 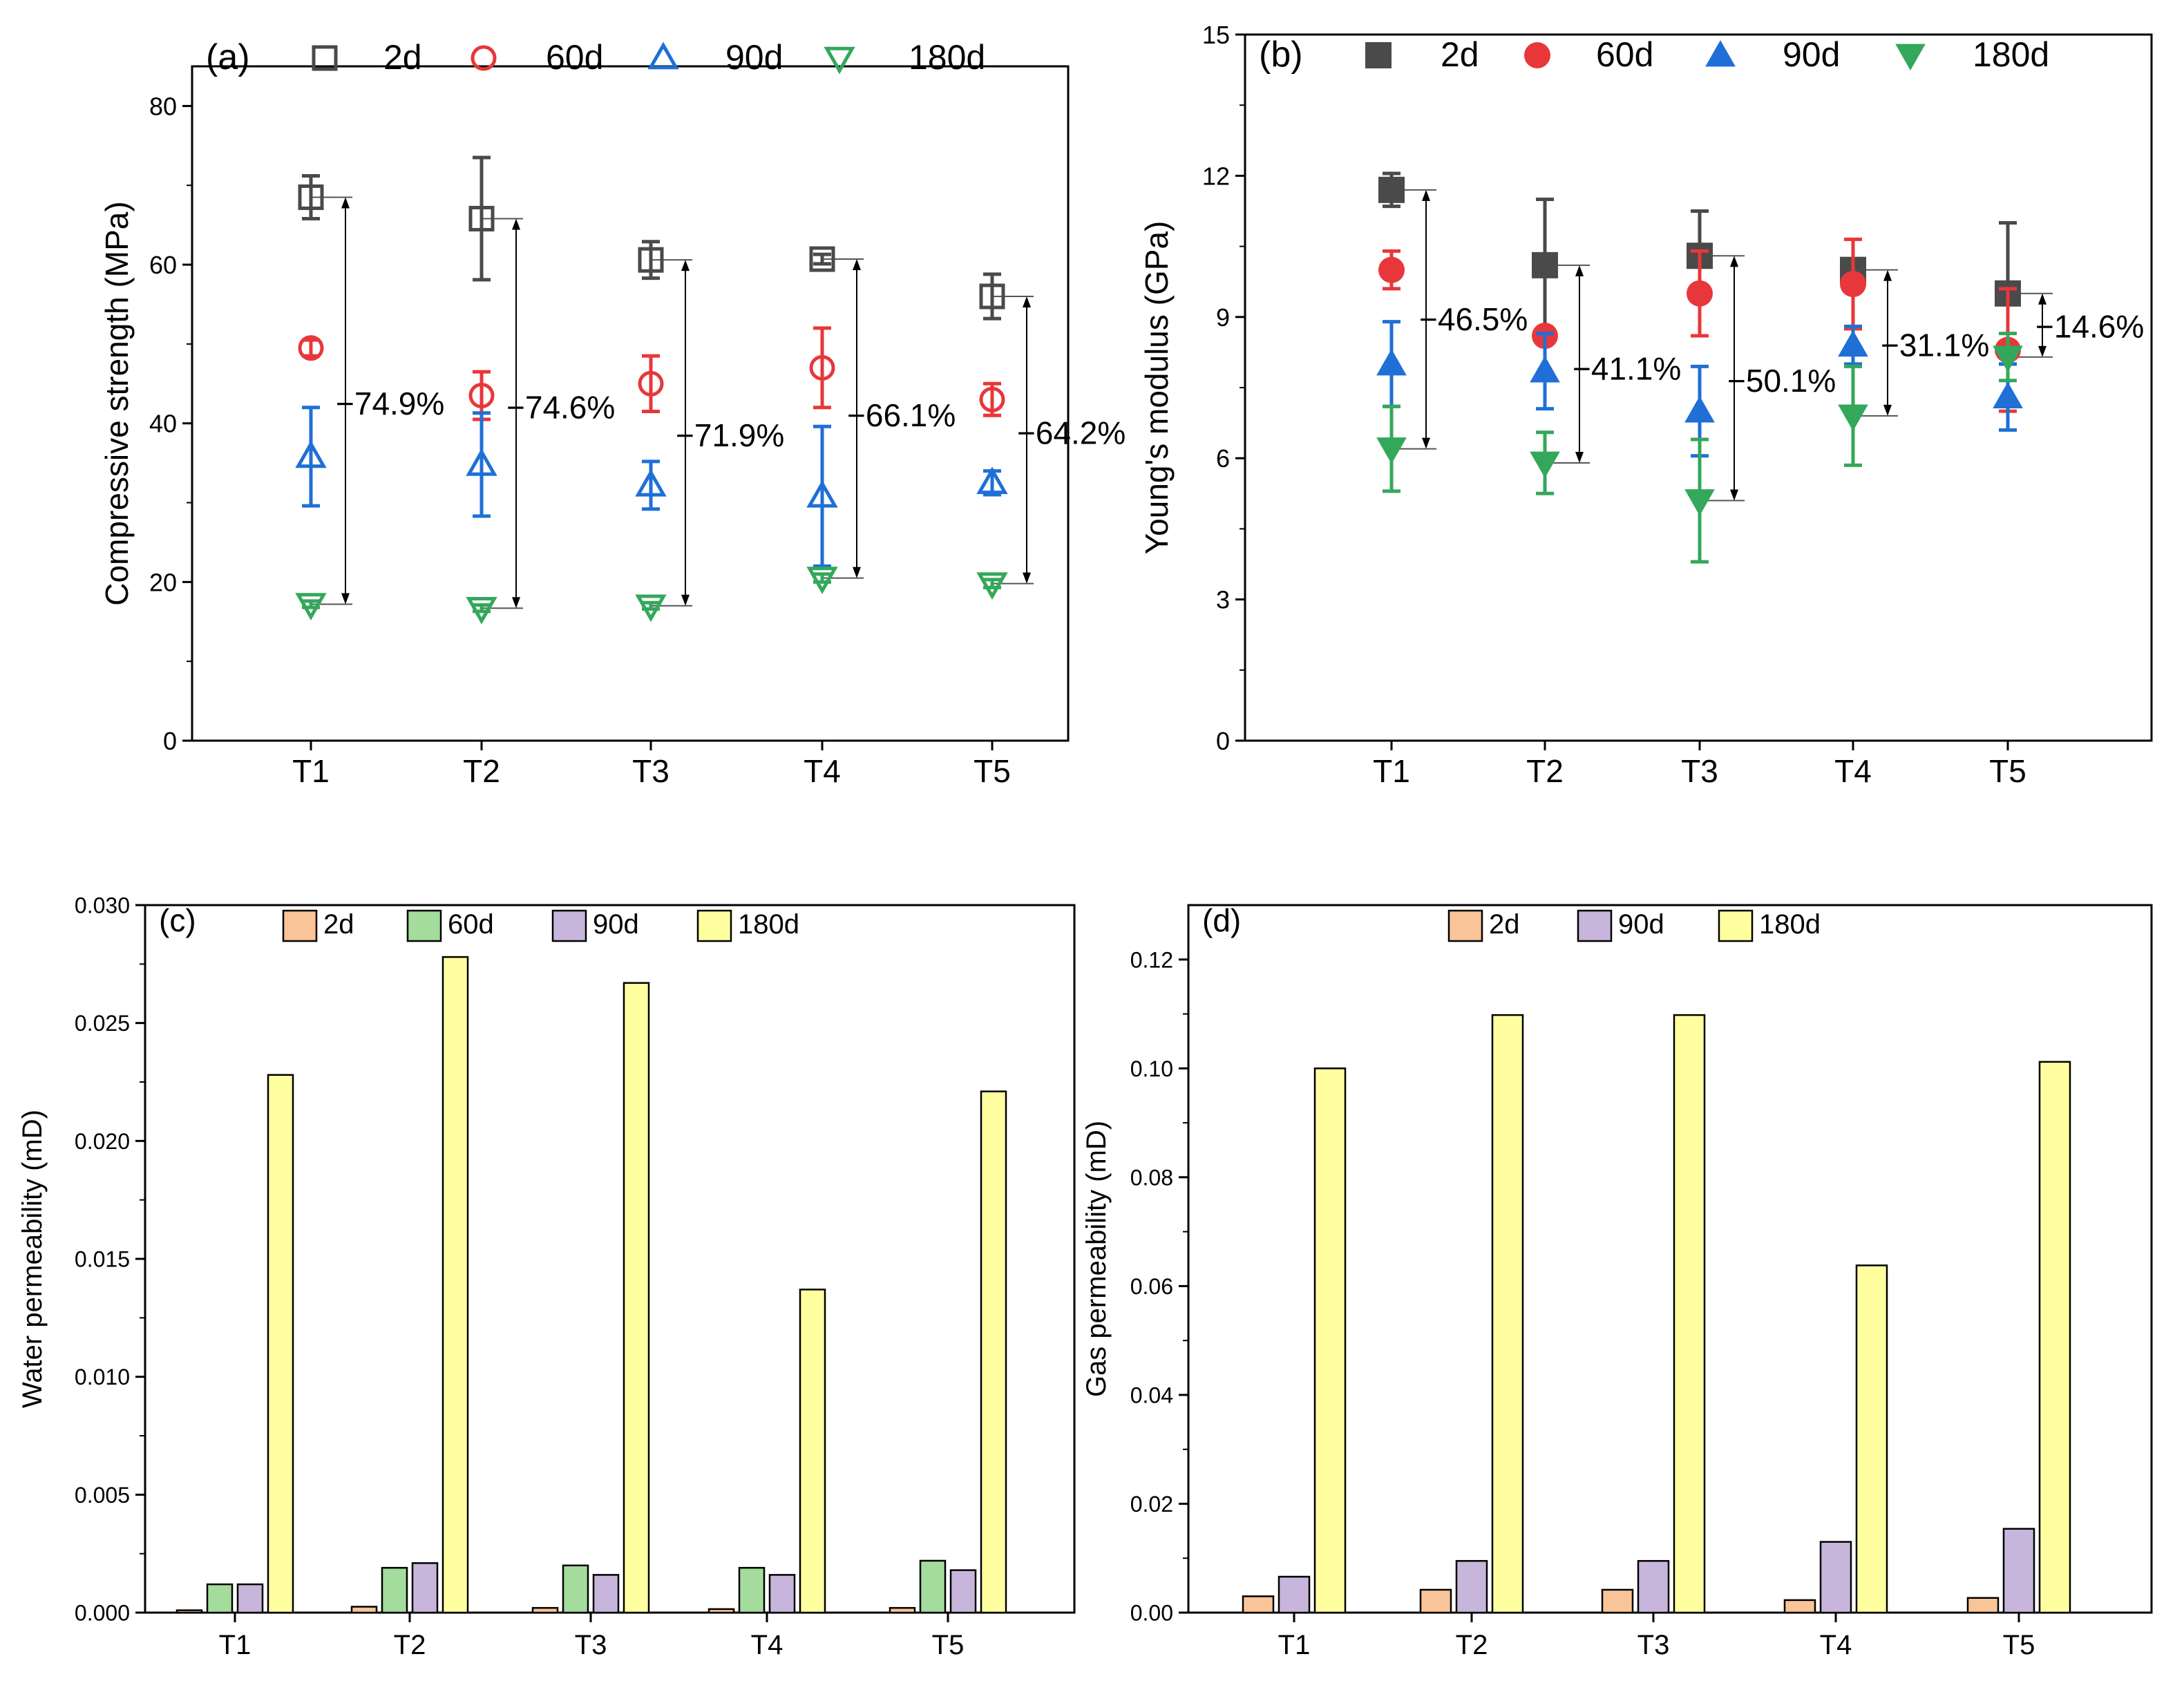 What do you see at coordinates (1617, 1601) in the screenshot?
I see `bar-2d-T3` at bounding box center [1617, 1601].